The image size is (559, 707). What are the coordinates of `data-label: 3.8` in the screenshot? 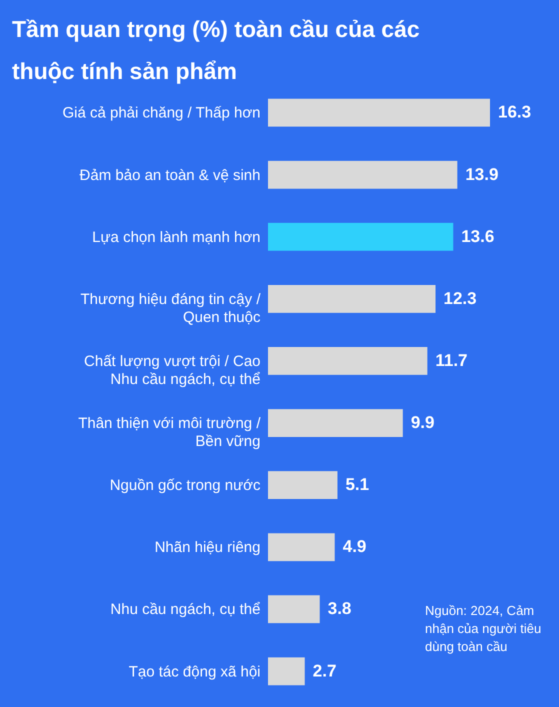 It's located at (340, 608).